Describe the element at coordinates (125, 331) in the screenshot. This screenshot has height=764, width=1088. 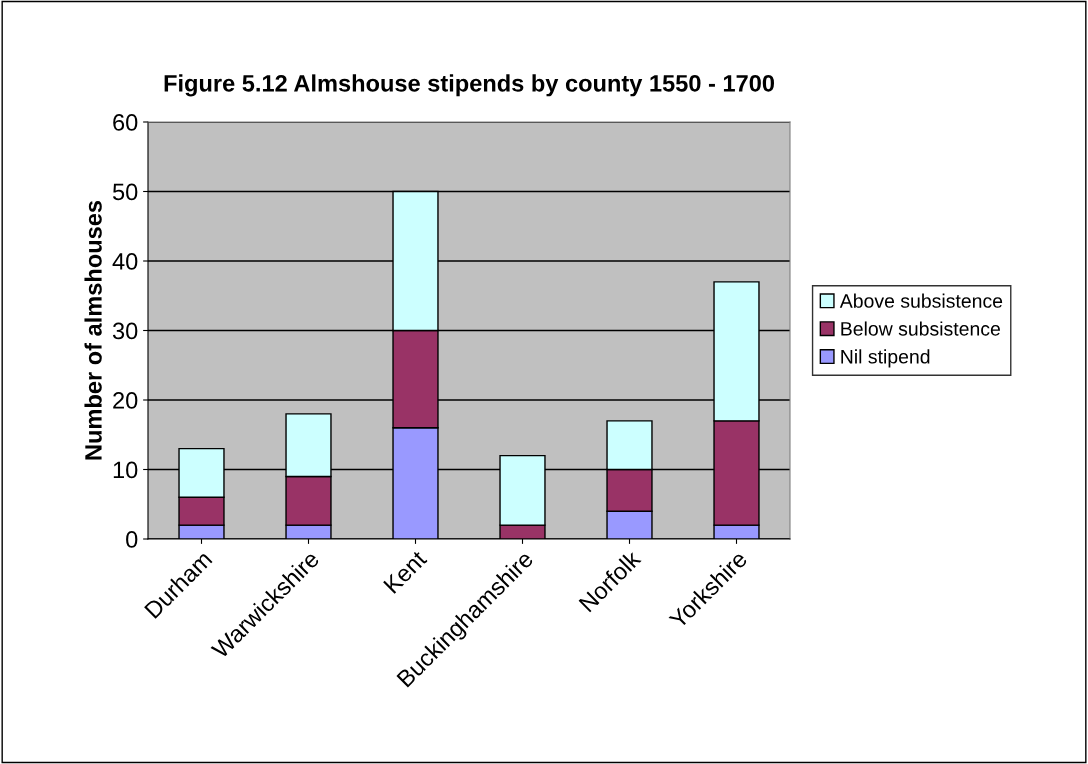
I see `y-tick-label: 30` at that location.